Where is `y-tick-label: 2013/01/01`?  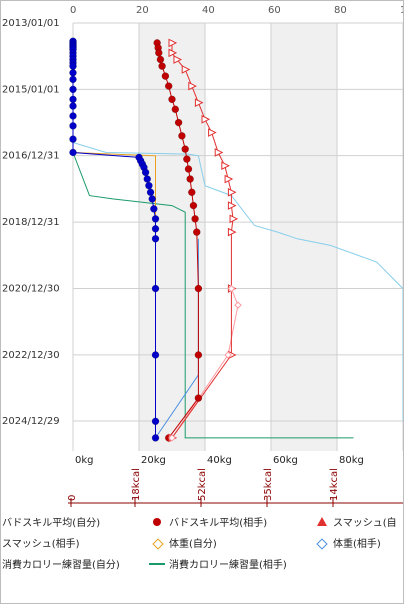 y-tick-label: 2013/01/01 is located at coordinates (31, 23).